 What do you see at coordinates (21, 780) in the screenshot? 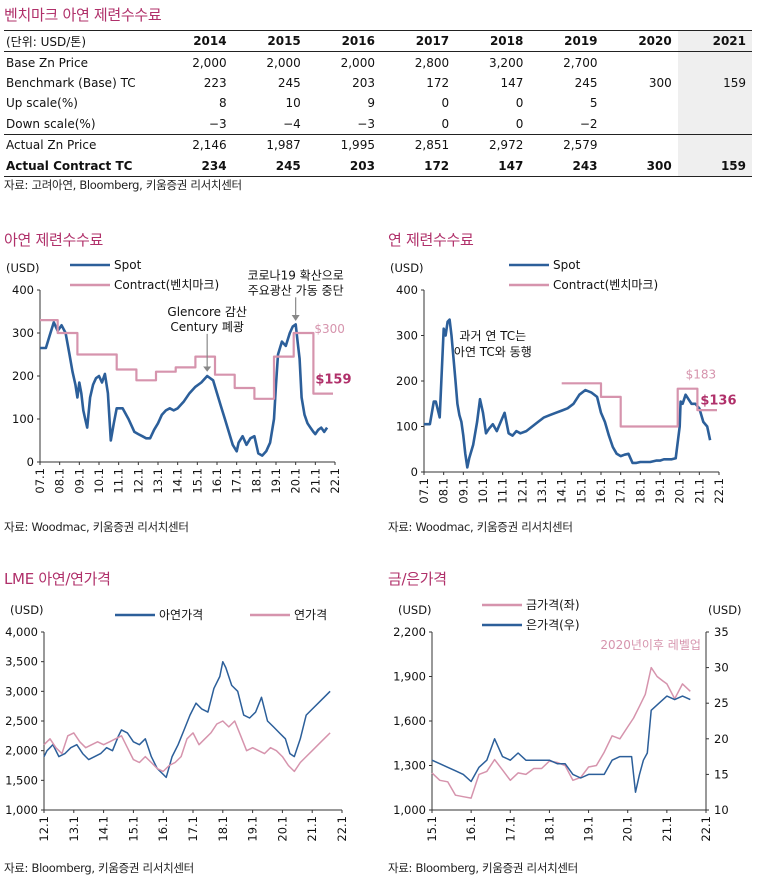
I see `y-tick-label: 1,500` at bounding box center [21, 780].